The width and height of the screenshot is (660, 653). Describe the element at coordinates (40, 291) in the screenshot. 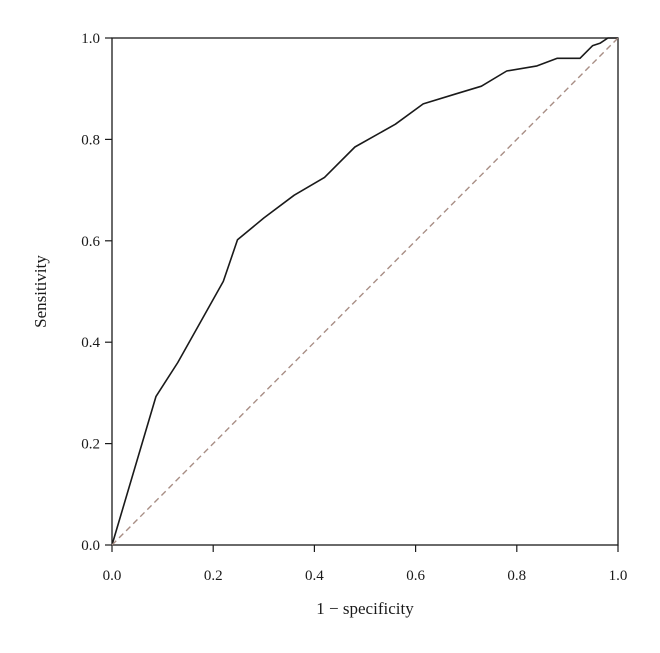

I see `y-axis-title: Sensitivity` at that location.